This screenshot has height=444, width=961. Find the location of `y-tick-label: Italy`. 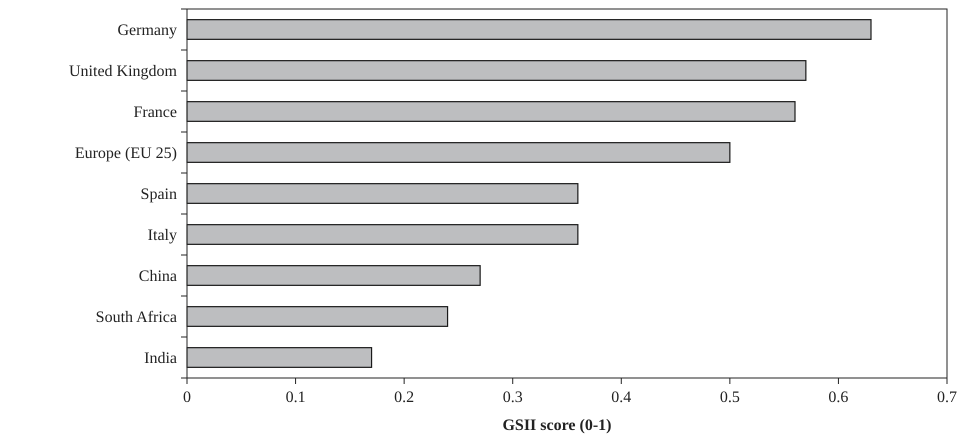

y-tick-label: Italy is located at coordinates (162, 235).